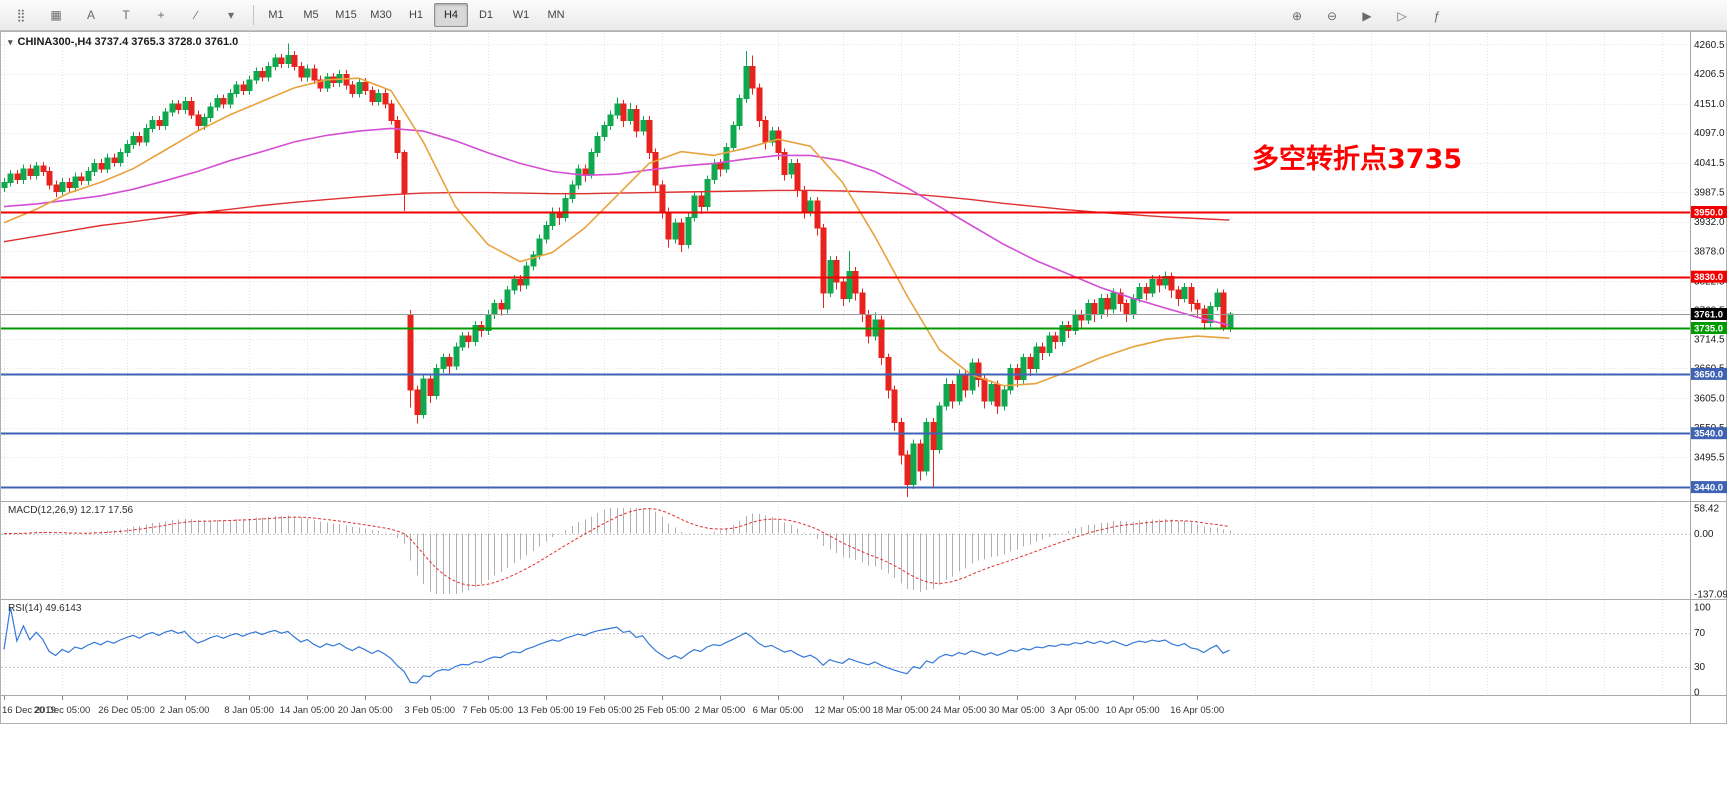 This screenshot has height=796, width=1727. Describe the element at coordinates (1297, 16) in the screenshot. I see `zoom-in-icon: ⊕` at that location.